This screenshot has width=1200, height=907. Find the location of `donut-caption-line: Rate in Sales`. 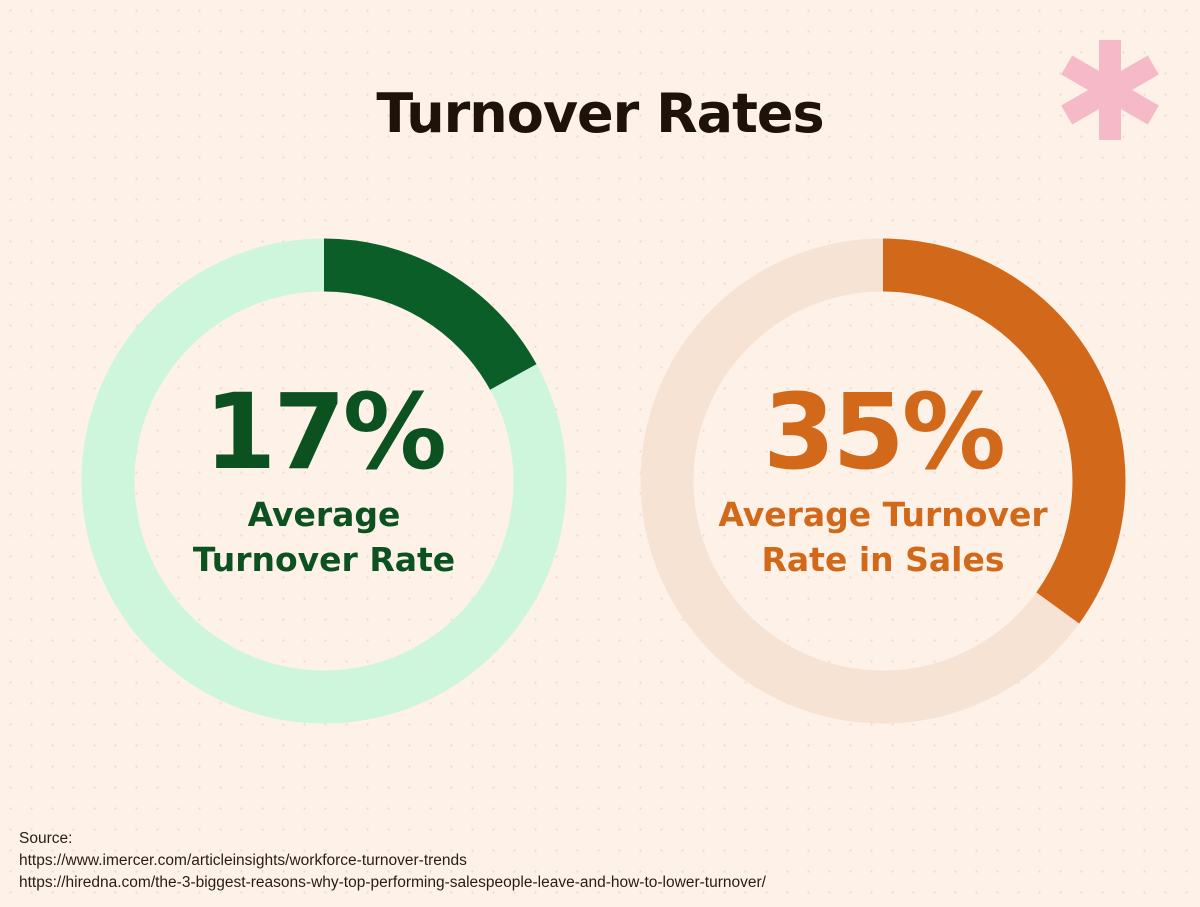

donut-caption-line: Rate in Sales is located at coordinates (883, 559).